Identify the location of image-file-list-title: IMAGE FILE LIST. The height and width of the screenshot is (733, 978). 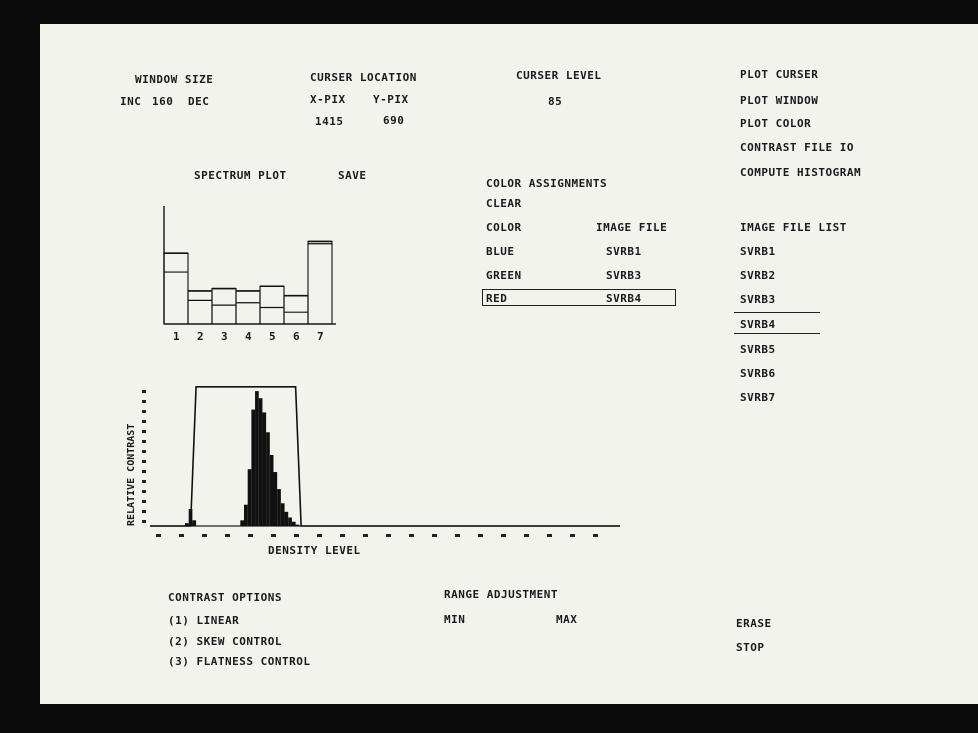
(793, 227).